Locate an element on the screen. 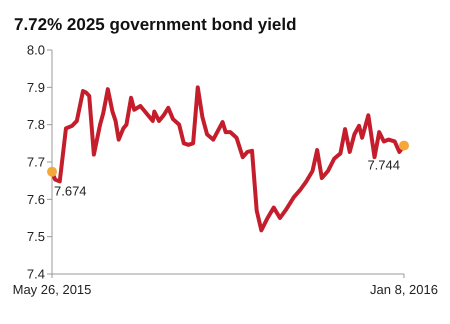 This screenshot has height=324, width=450. chart-title: 7.72% 2025 government bond yield is located at coordinates (155, 24).